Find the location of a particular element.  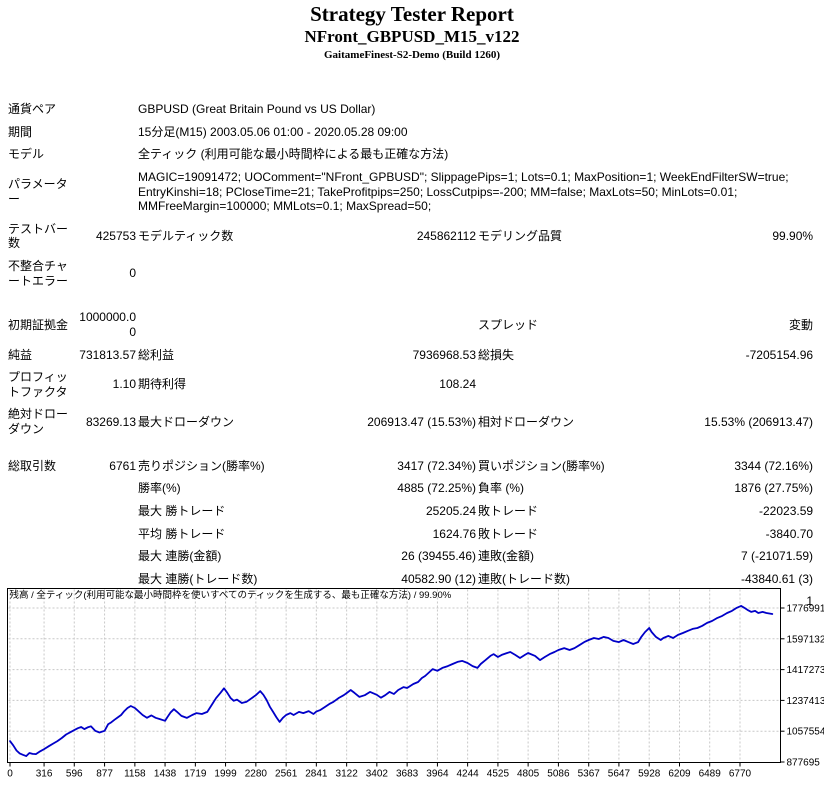

x-axis-label: 2561 is located at coordinates (286, 774).